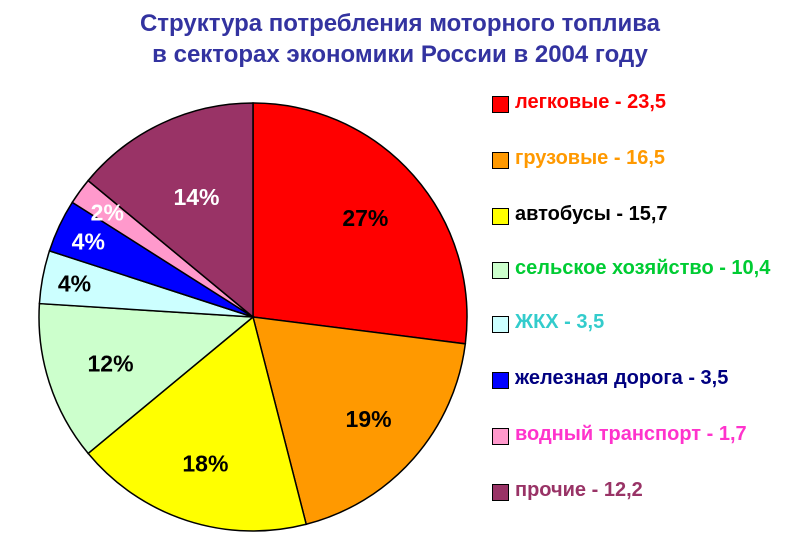 This screenshot has height=544, width=800. I want to click on slice-percent-label: 19%, so click(369, 419).